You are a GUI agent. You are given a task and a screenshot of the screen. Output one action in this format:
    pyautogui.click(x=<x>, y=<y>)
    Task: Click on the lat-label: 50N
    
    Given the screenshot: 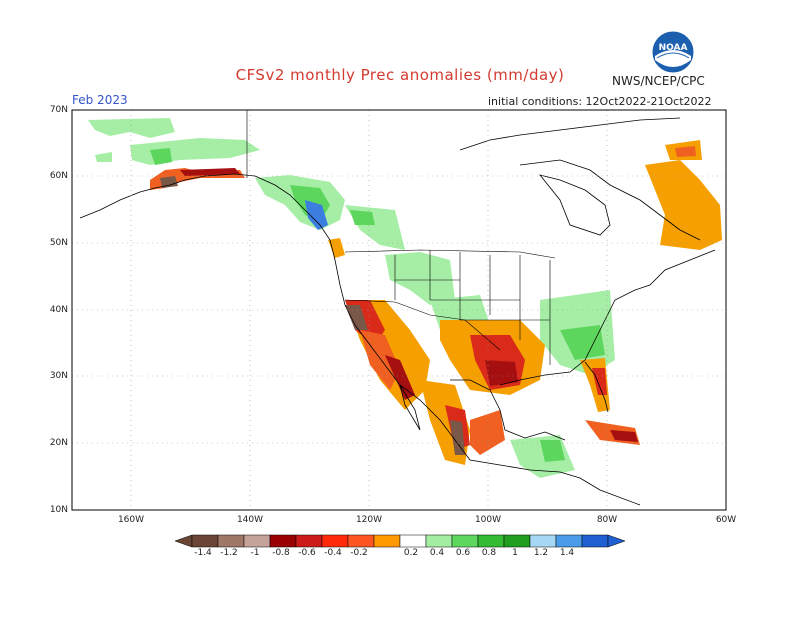 What is the action you would take?
    pyautogui.click(x=58, y=243)
    